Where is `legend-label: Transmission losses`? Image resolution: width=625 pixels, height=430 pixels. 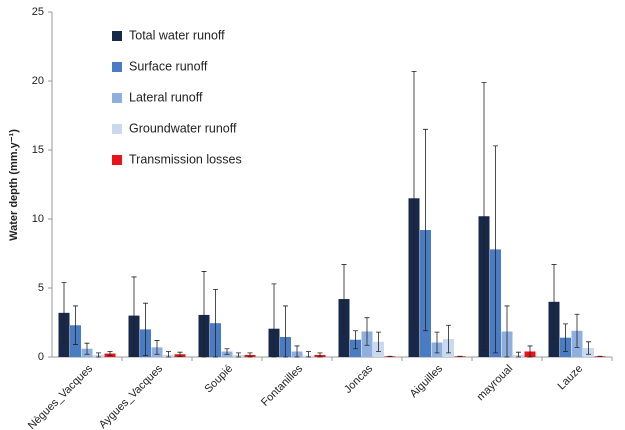
legend-label: Transmission losses is located at coordinates (185, 159).